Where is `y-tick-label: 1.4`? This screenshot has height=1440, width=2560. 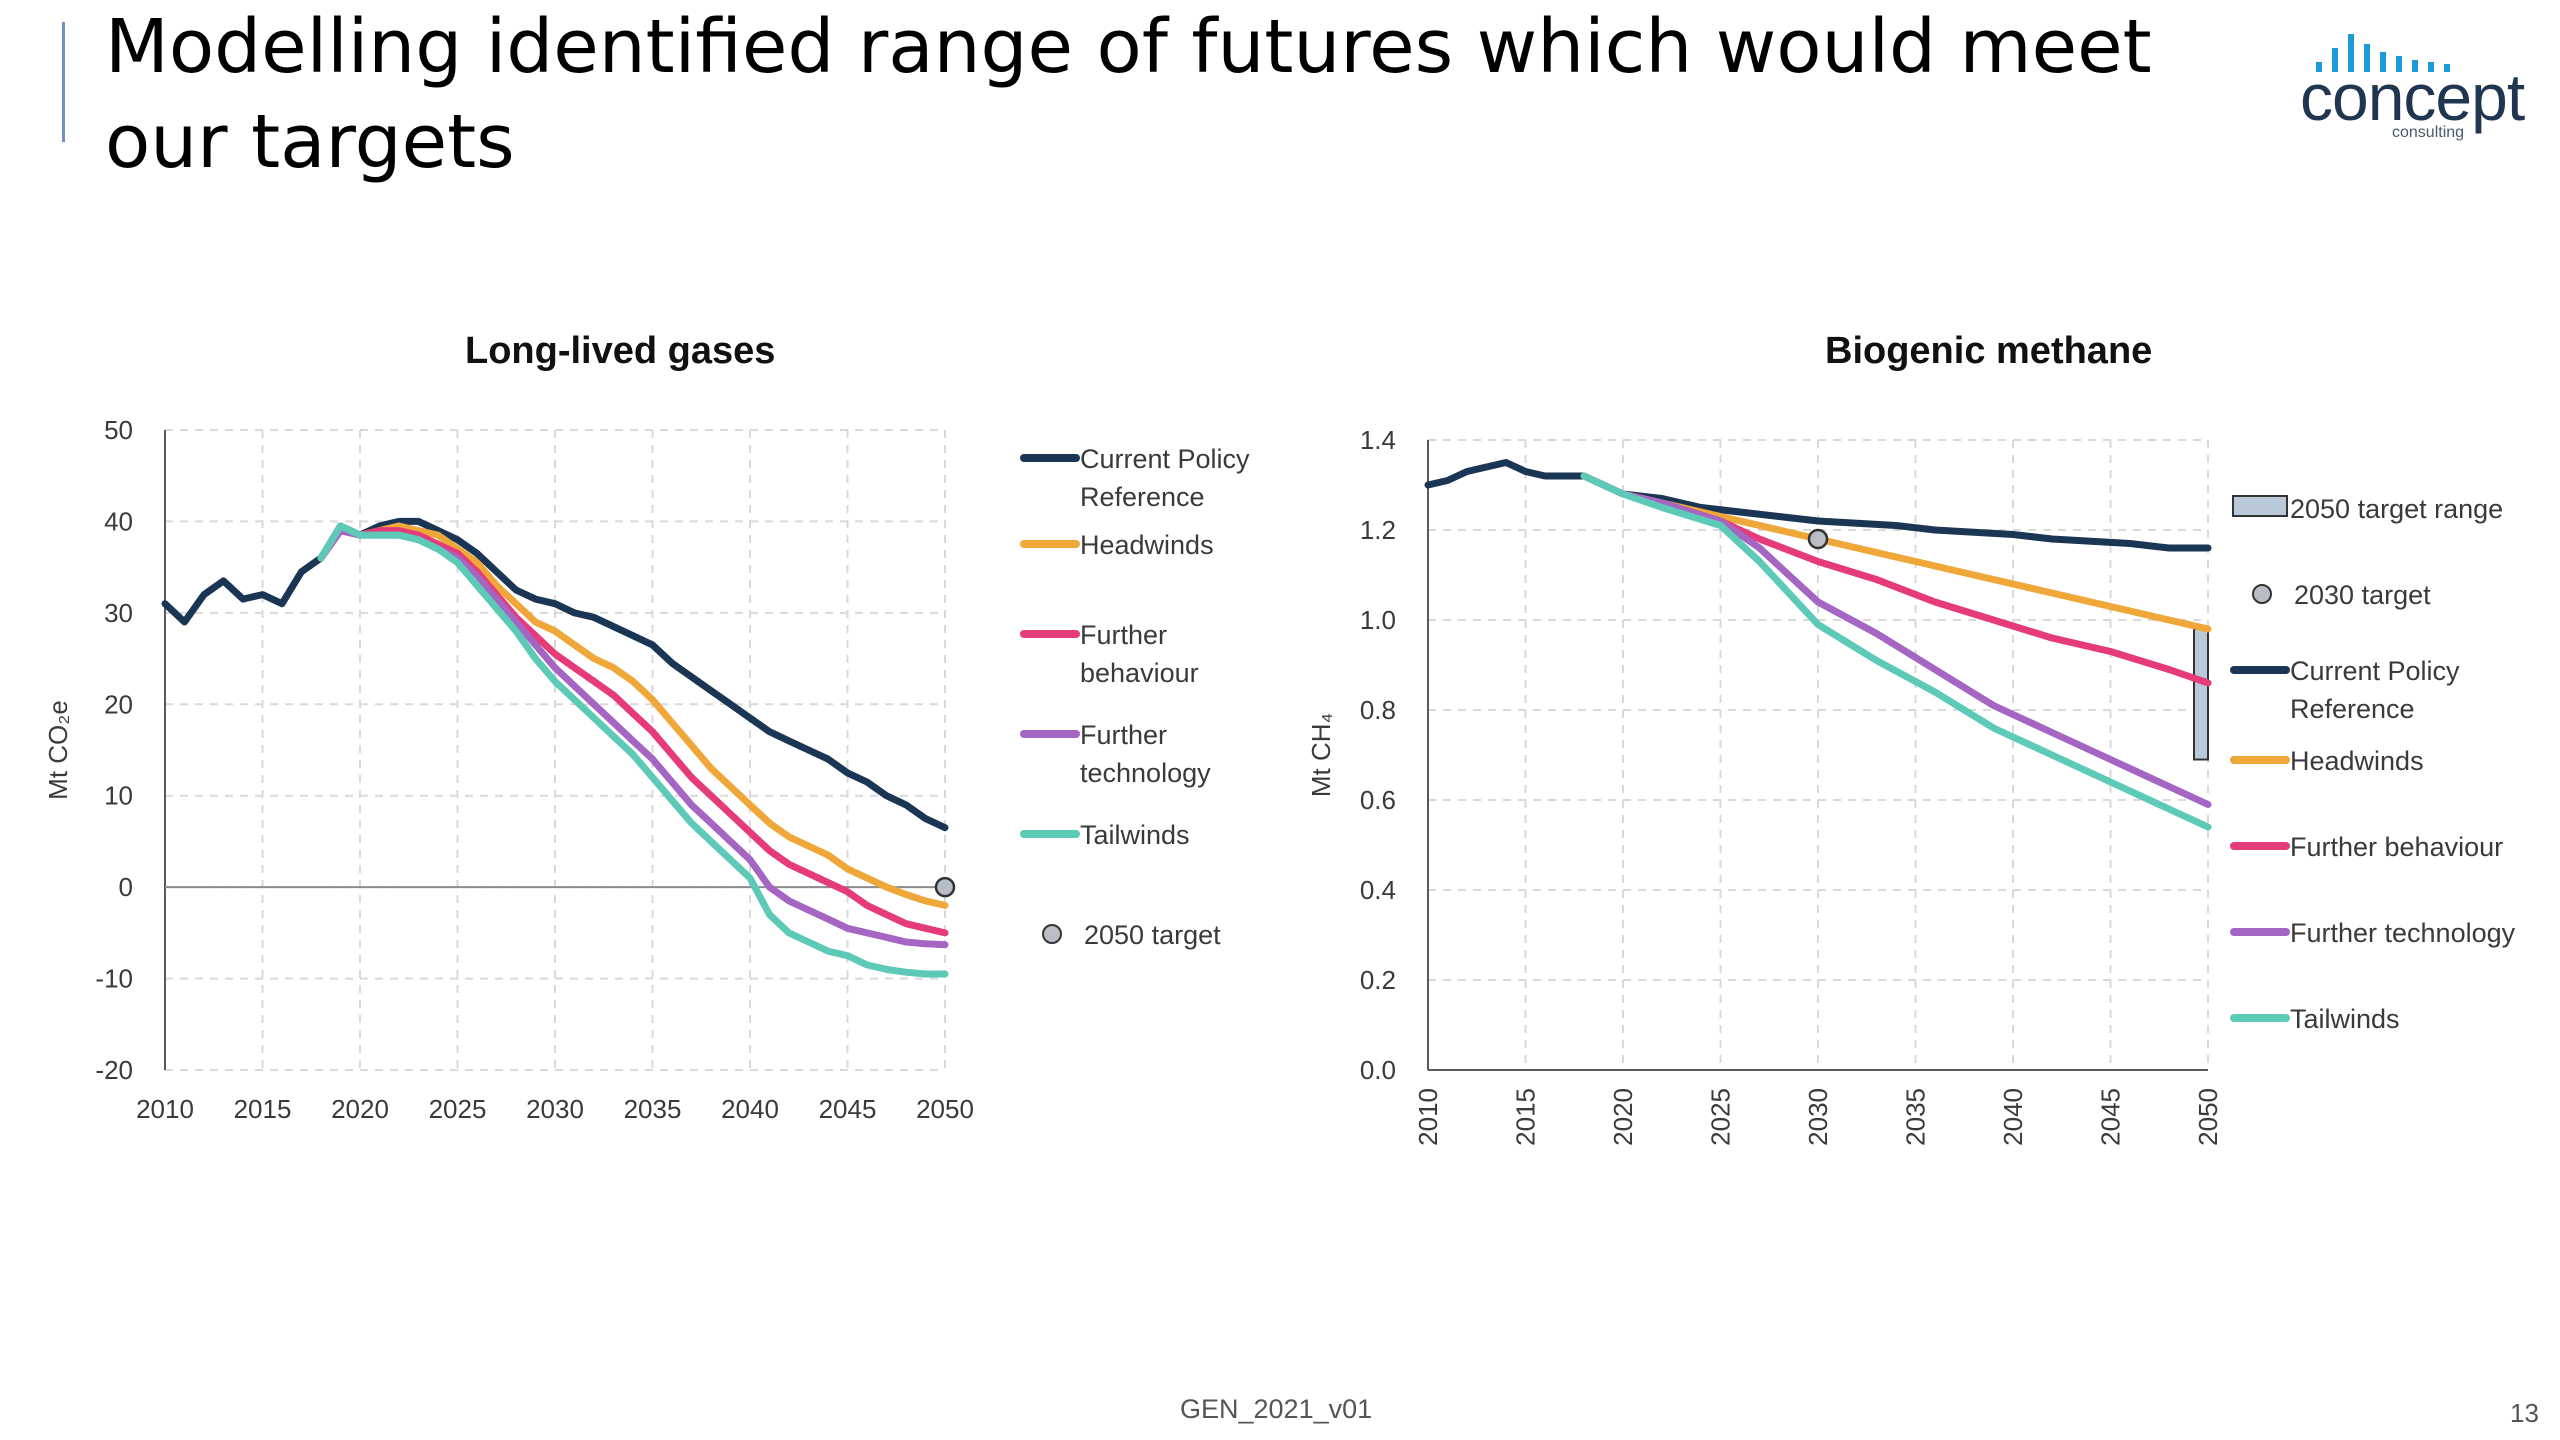 y-tick-label: 1.4 is located at coordinates (1378, 440).